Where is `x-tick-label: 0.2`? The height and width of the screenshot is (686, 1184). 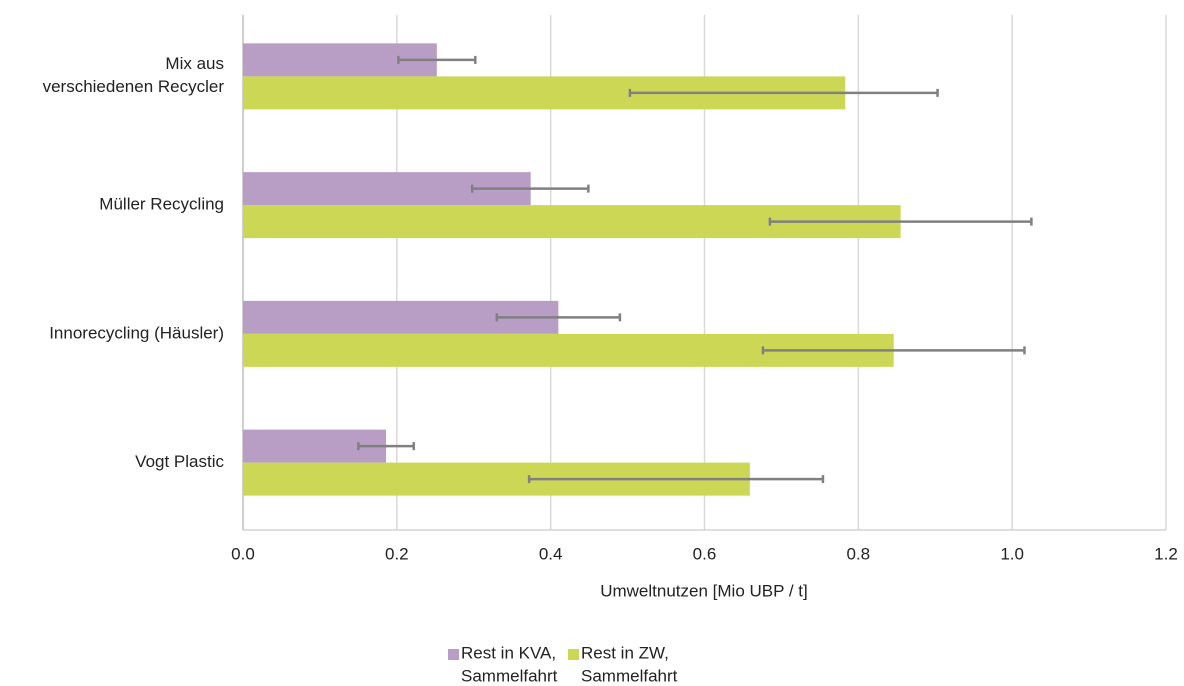
x-tick-label: 0.2 is located at coordinates (397, 553).